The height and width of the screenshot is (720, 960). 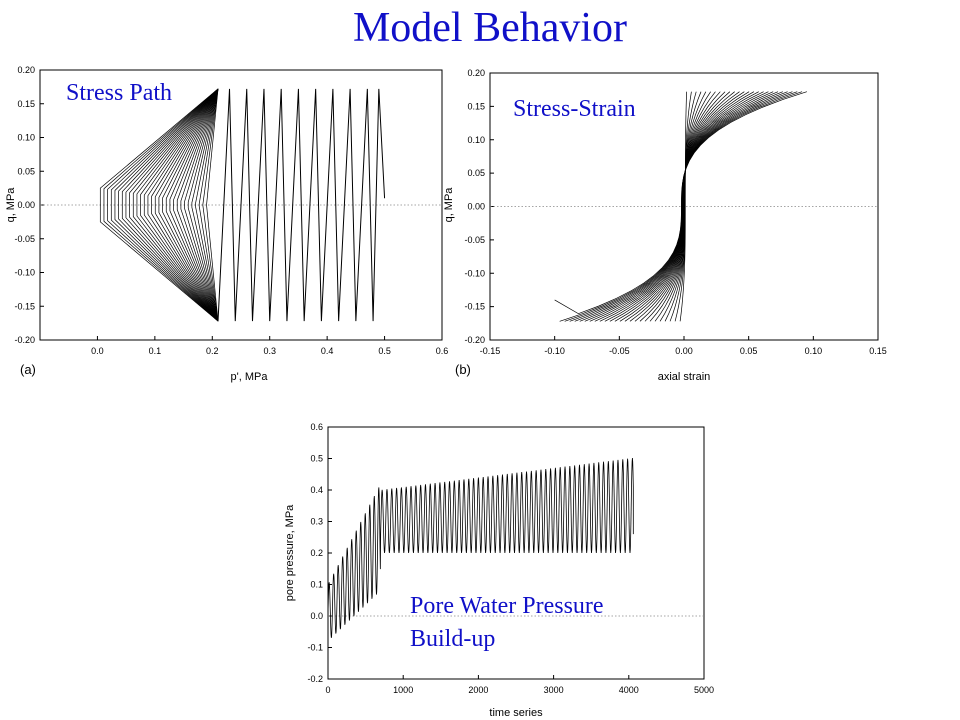 I want to click on x-tick-label: 0.05, so click(x=749, y=351).